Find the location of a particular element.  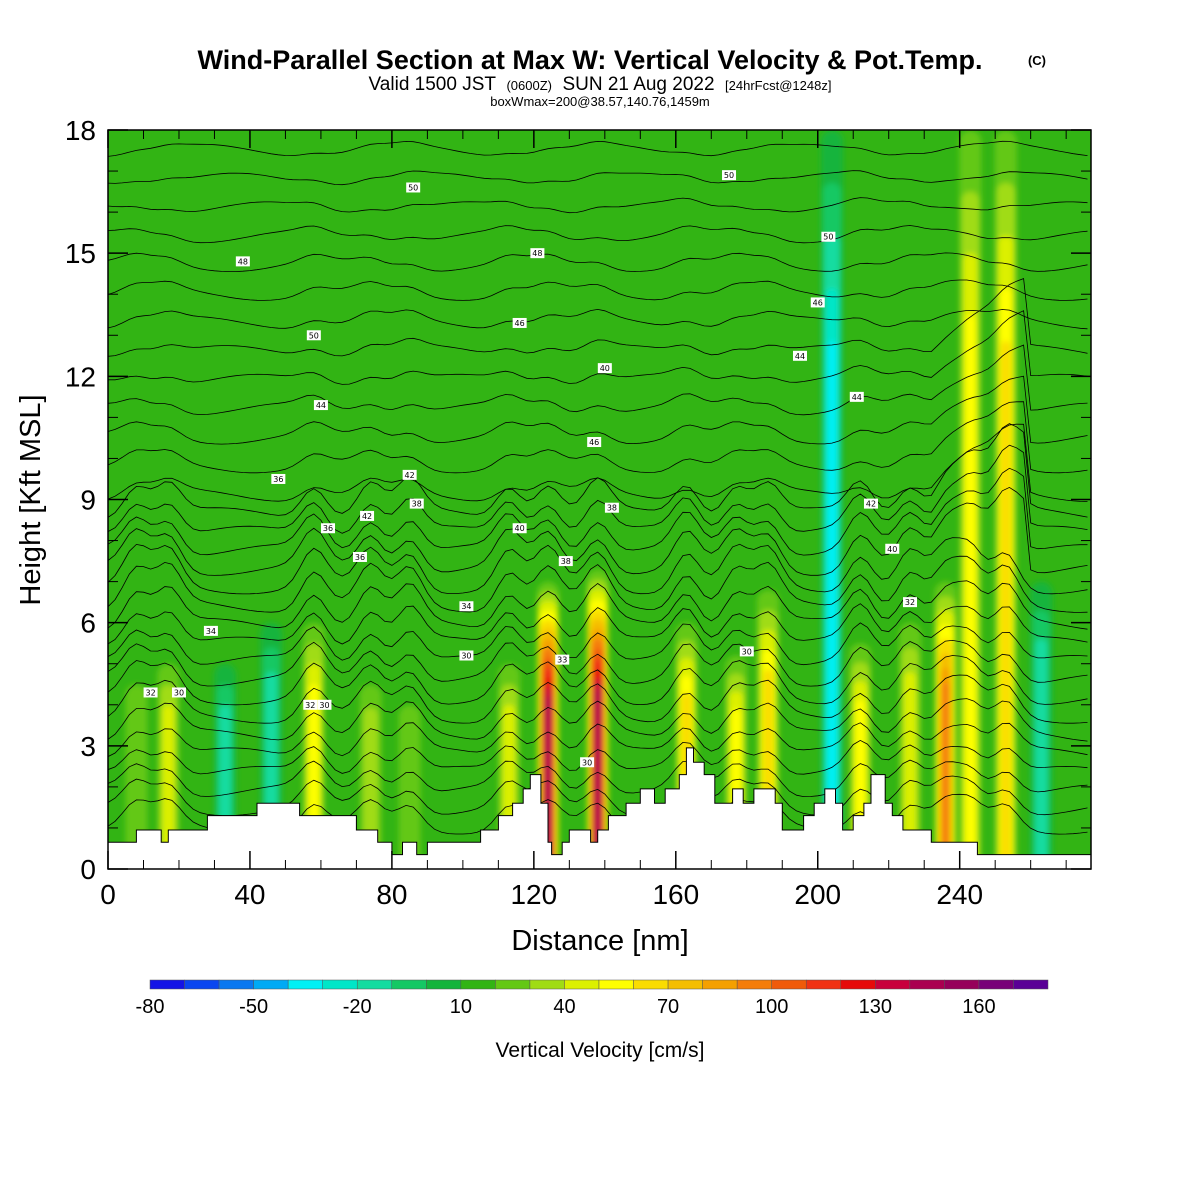

contour-label: 34 is located at coordinates (210, 630).